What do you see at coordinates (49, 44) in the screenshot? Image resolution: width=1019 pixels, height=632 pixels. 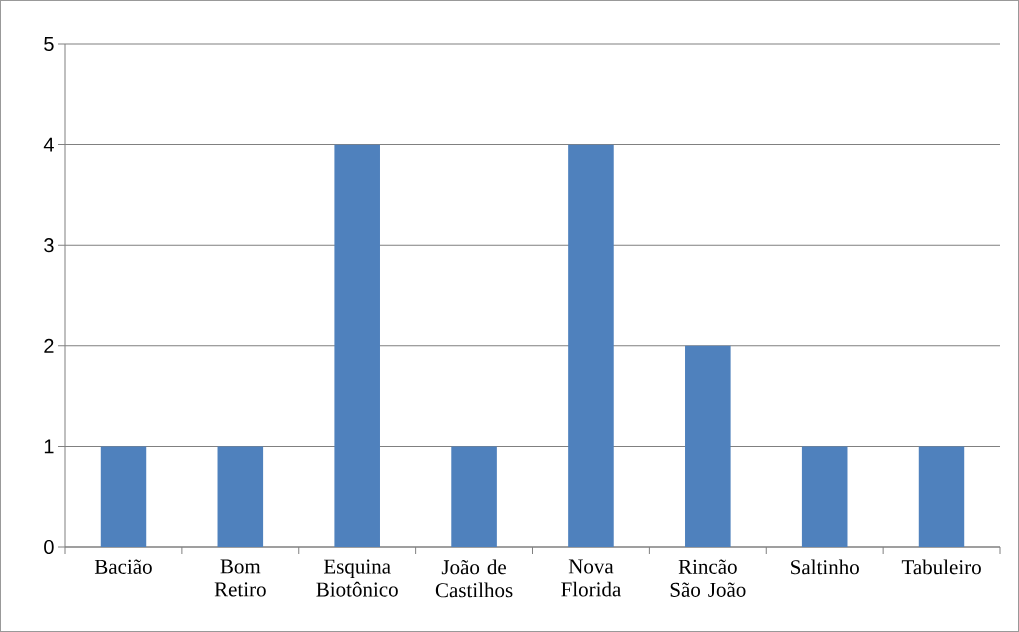 I see `y-tick-label: 5` at bounding box center [49, 44].